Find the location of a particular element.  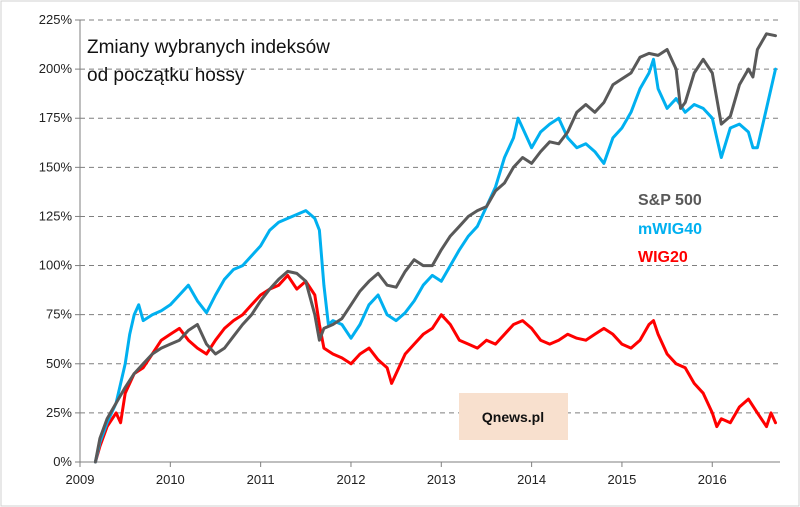

tick-label-x: 2011 is located at coordinates (261, 479).